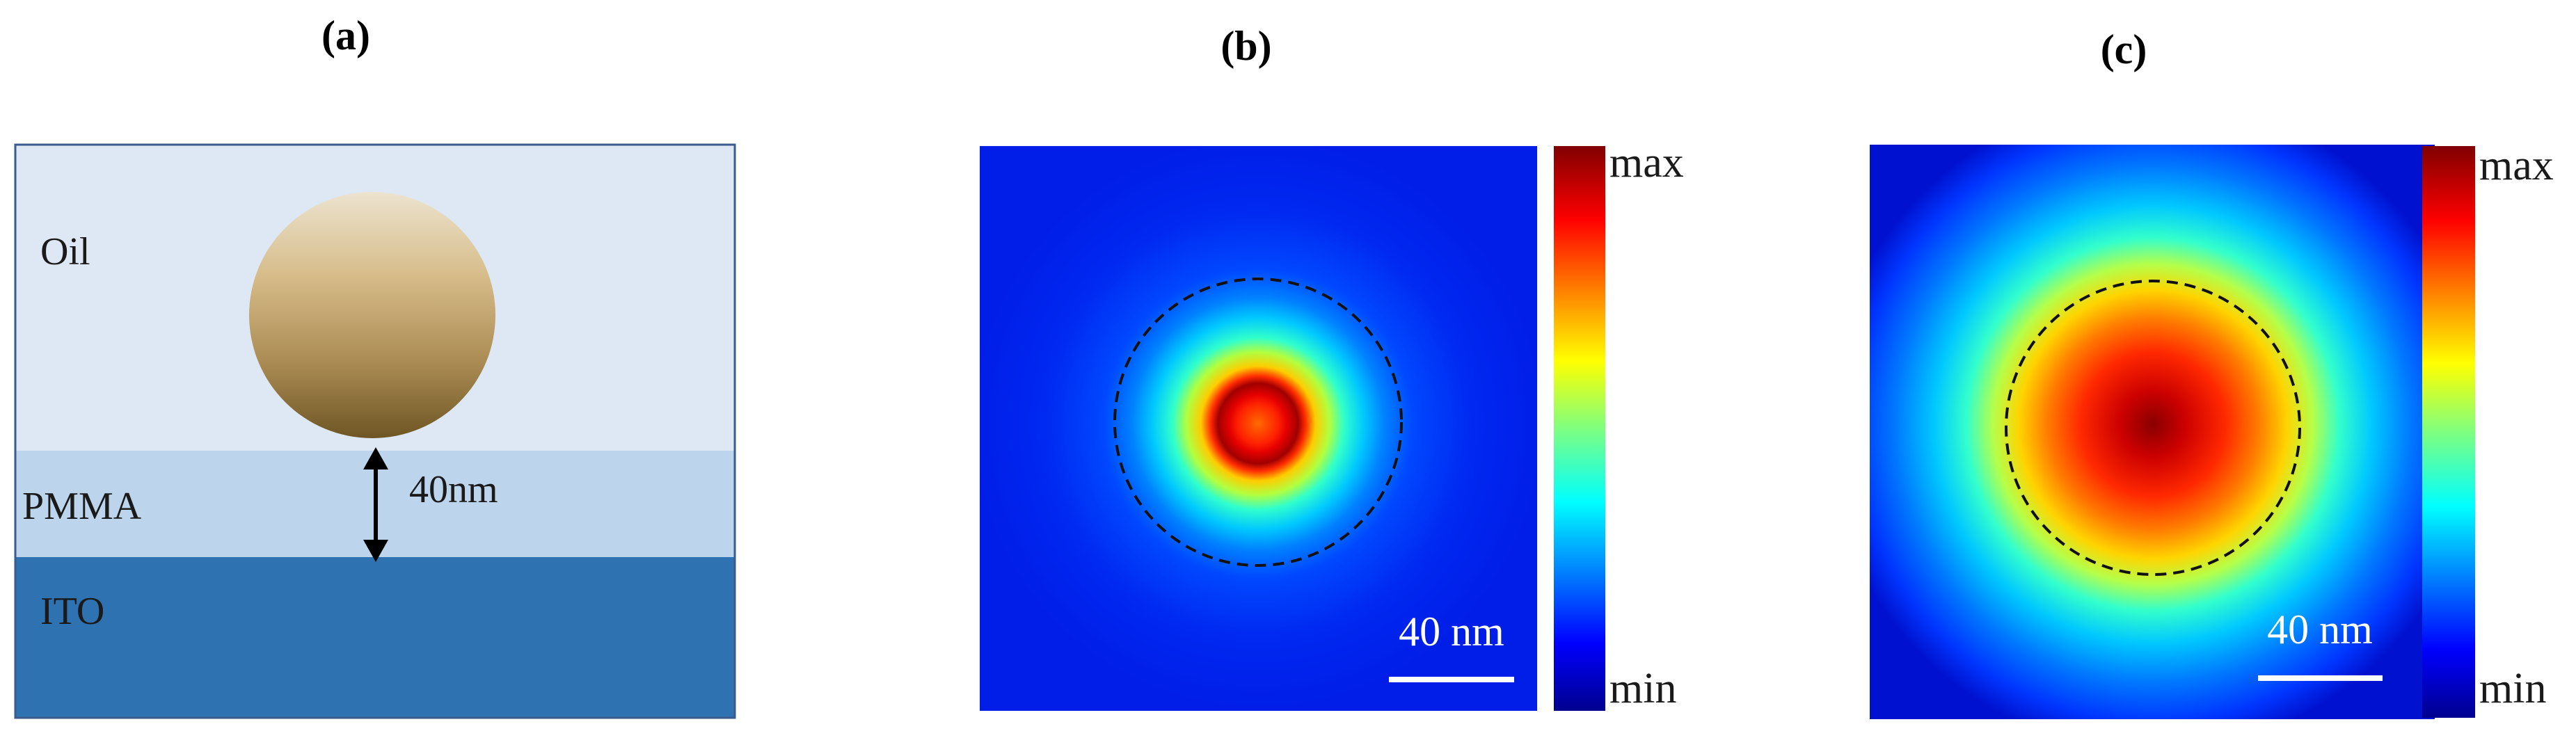 This screenshot has height=731, width=2576. Describe the element at coordinates (2516, 165) in the screenshot. I see `colorbar-max-c: max` at that location.